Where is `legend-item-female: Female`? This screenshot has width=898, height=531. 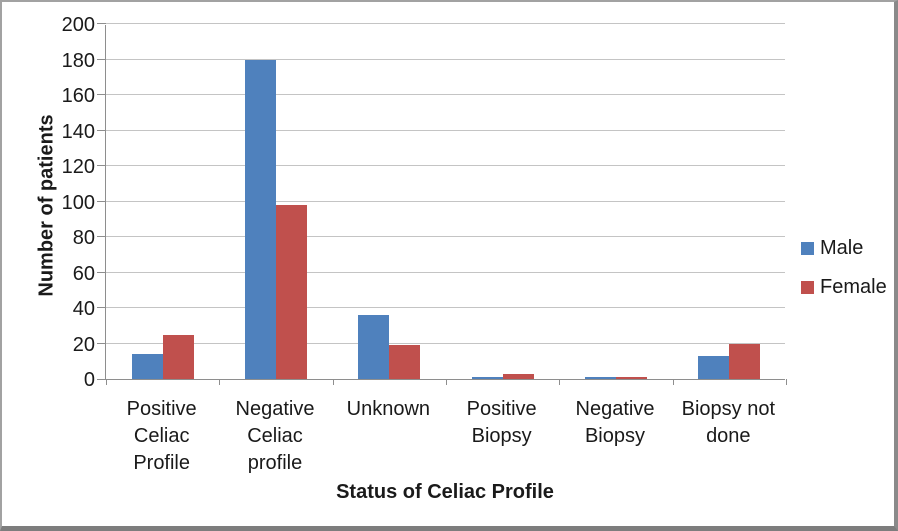
legend-item-female: Female is located at coordinates (844, 287).